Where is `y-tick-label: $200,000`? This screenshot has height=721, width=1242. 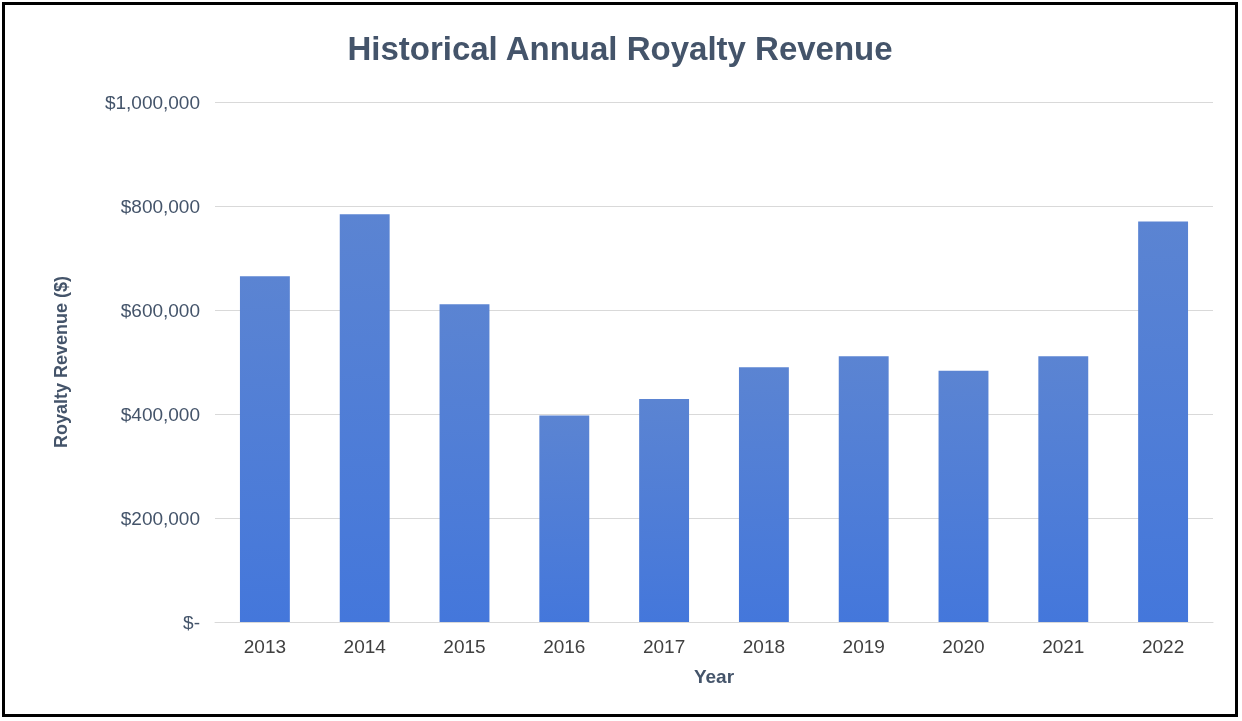
y-tick-label: $200,000 is located at coordinates (160, 518).